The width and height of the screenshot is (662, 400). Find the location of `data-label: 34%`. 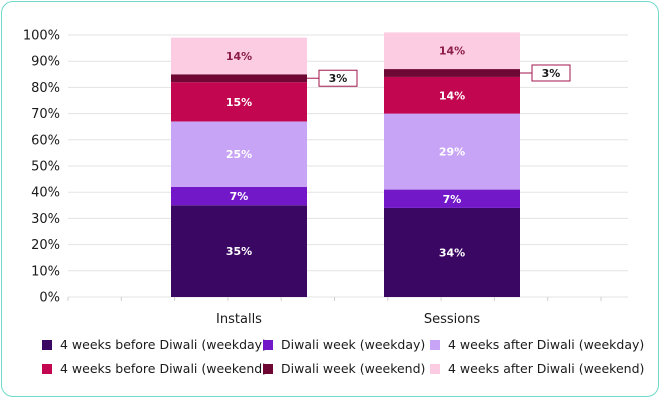

data-label: 34% is located at coordinates (452, 252).